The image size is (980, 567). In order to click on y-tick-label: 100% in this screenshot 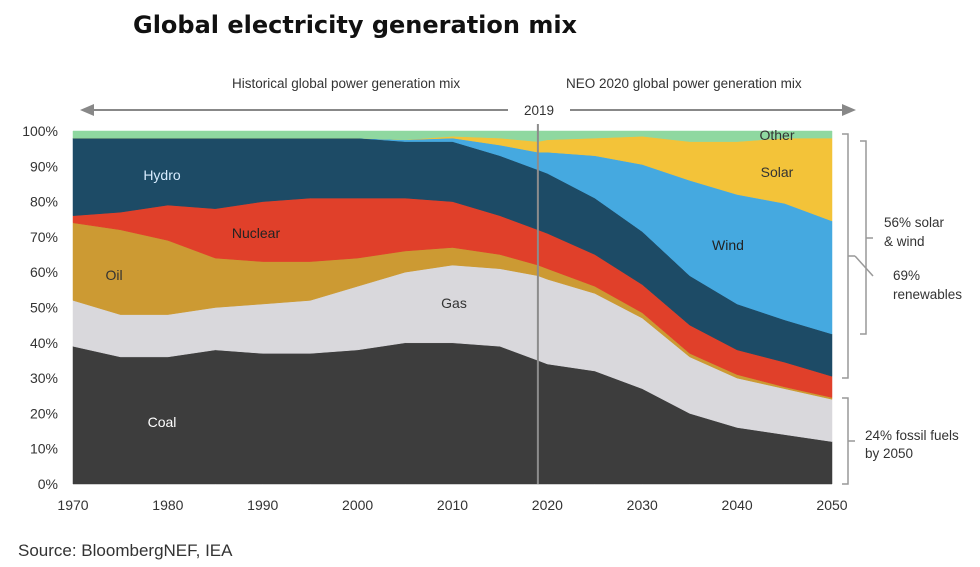, I will do `click(40, 131)`.